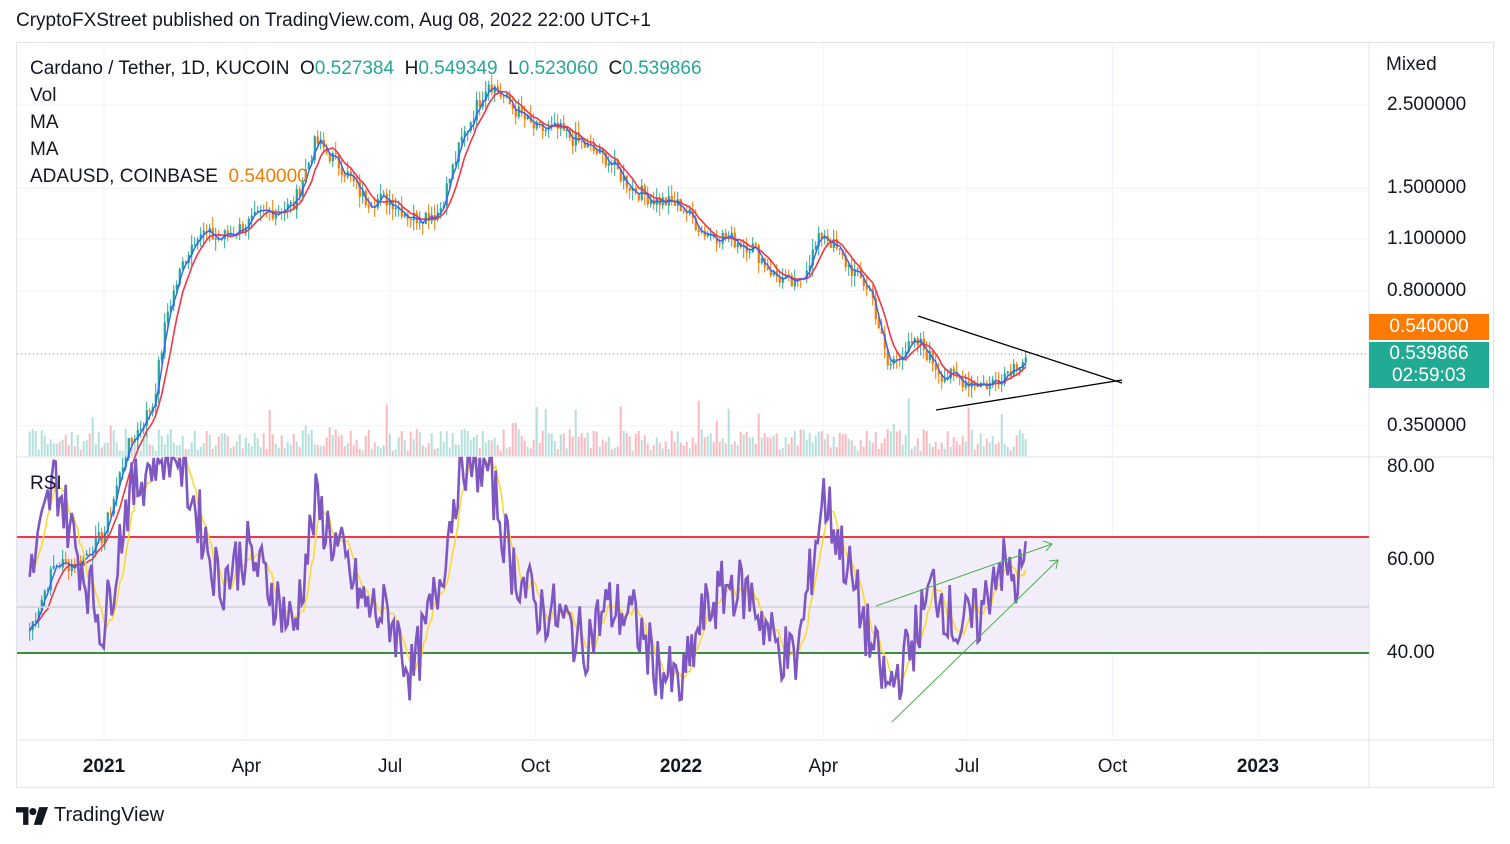 The height and width of the screenshot is (844, 1510). Describe the element at coordinates (967, 766) in the screenshot. I see `time-axis-label: Jul` at that location.